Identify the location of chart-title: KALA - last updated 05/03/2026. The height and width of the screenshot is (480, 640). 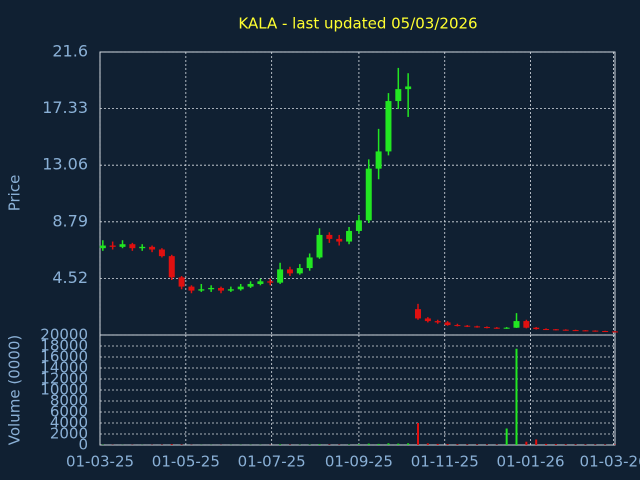
(357, 24).